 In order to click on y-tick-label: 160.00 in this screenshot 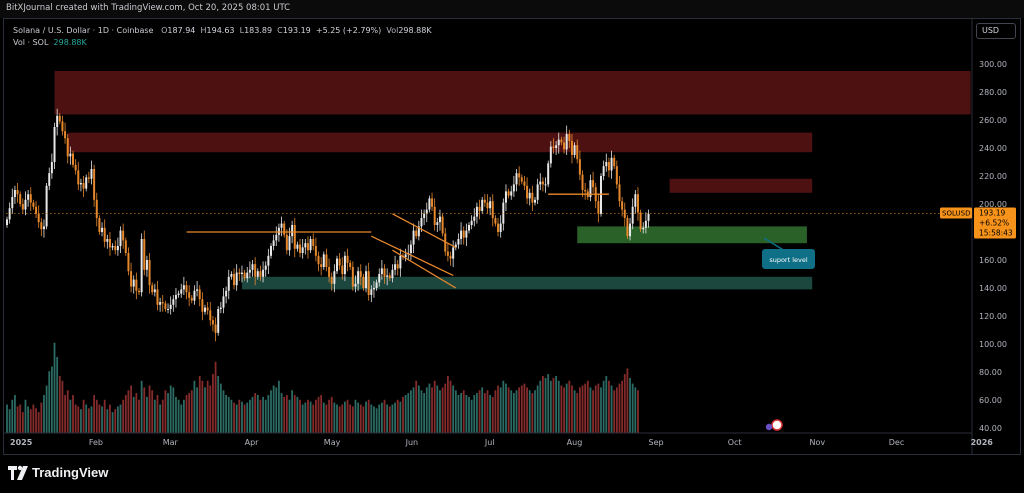, I will do `click(993, 260)`.